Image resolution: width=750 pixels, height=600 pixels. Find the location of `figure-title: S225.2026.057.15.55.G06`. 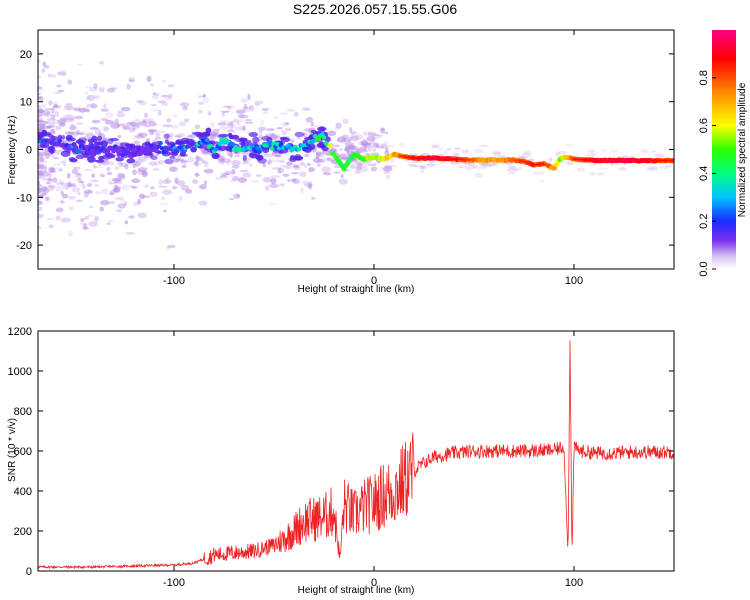

figure-title: S225.2026.057.15.55.G06 is located at coordinates (375, 9).